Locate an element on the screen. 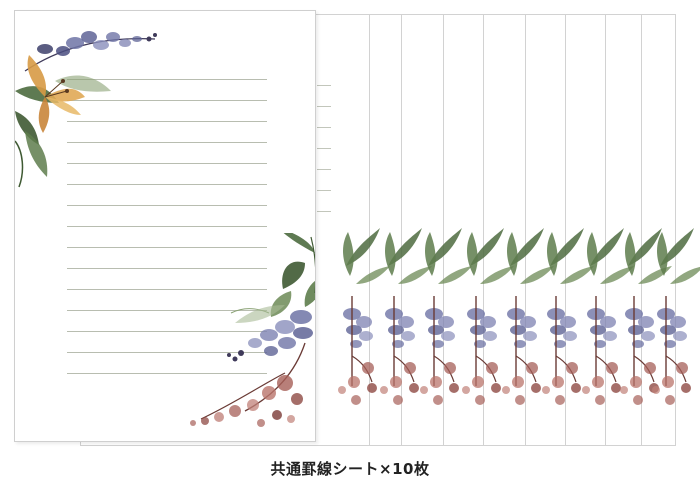  product-caption: 共通罫線シート×10枚 is located at coordinates (350, 469).